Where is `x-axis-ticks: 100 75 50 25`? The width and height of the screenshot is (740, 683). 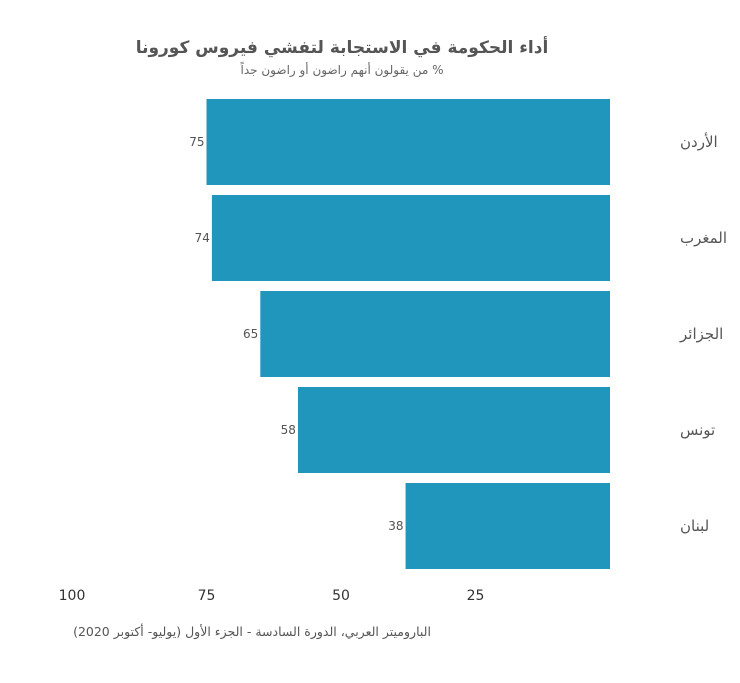 x-axis-ticks: 100 75 50 25 is located at coordinates (272, 596).